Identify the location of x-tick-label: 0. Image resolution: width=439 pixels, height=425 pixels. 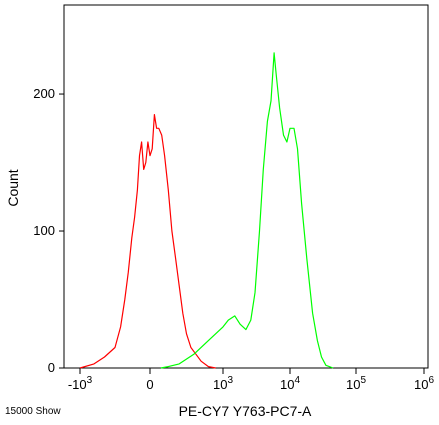
(149, 384).